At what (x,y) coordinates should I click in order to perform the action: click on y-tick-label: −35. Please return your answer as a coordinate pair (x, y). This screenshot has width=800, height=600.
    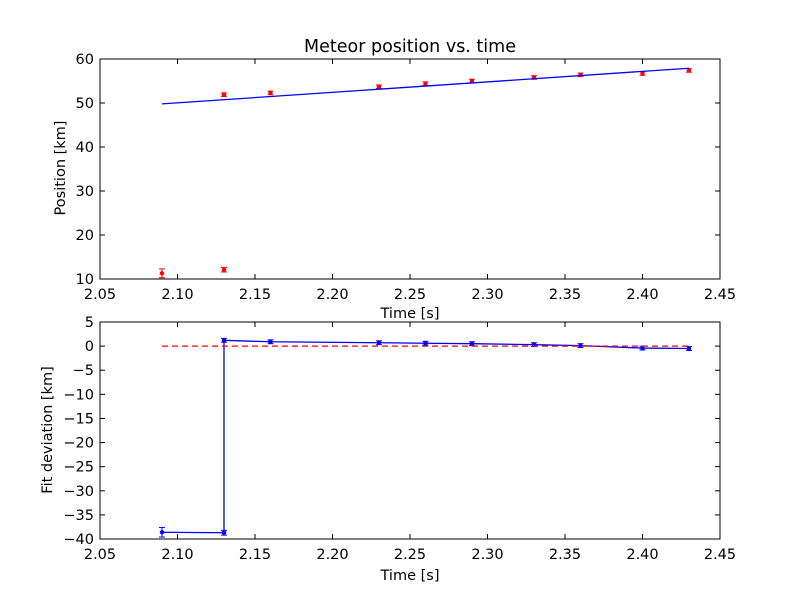
    Looking at the image, I should click on (78, 516).